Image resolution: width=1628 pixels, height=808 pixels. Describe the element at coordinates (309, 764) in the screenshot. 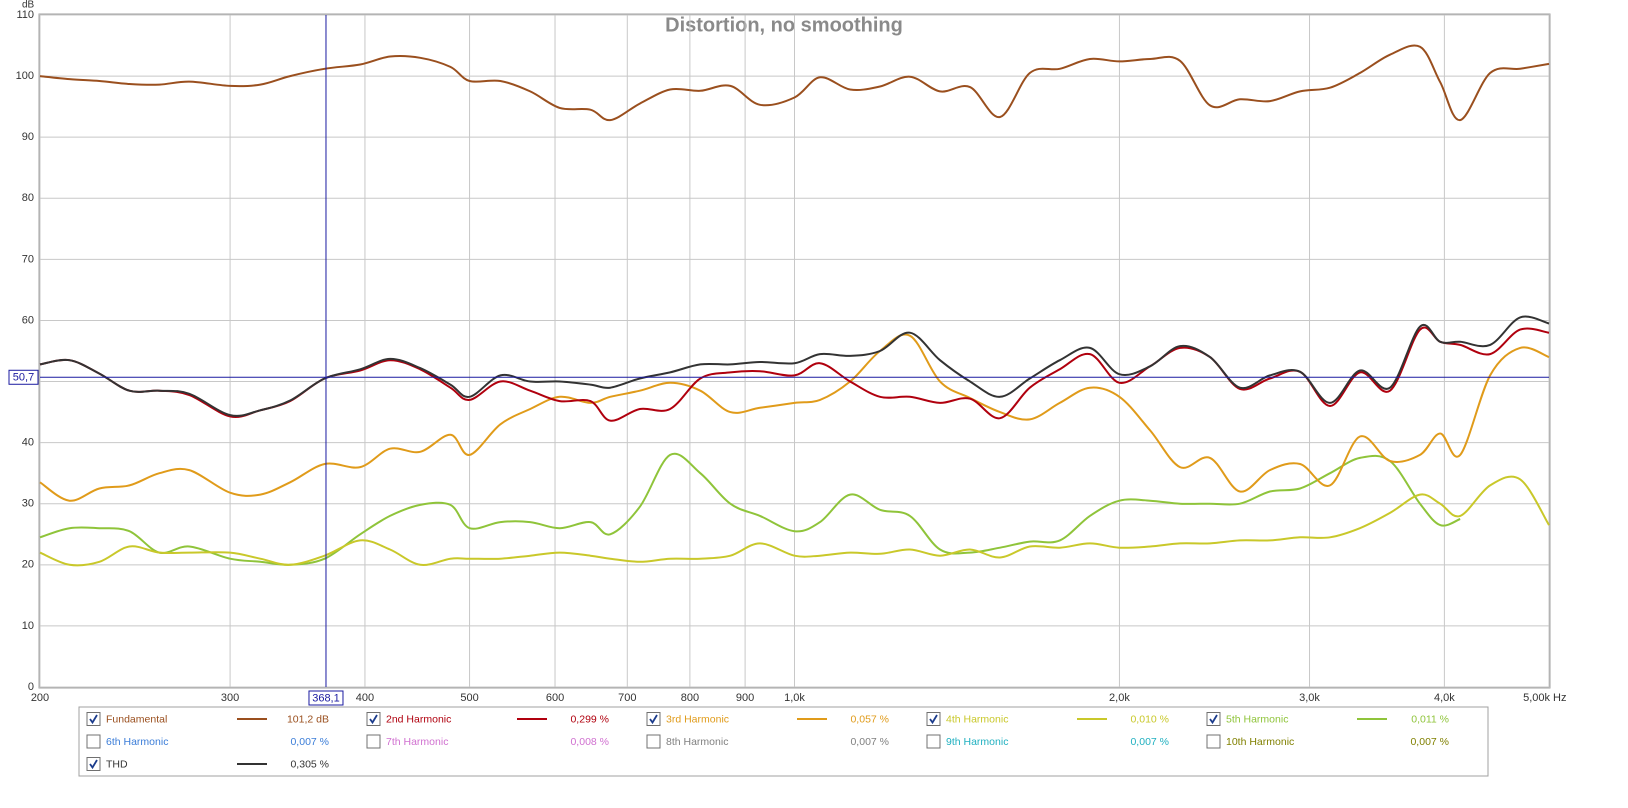

I see `legend-reading: 0,305 %` at that location.